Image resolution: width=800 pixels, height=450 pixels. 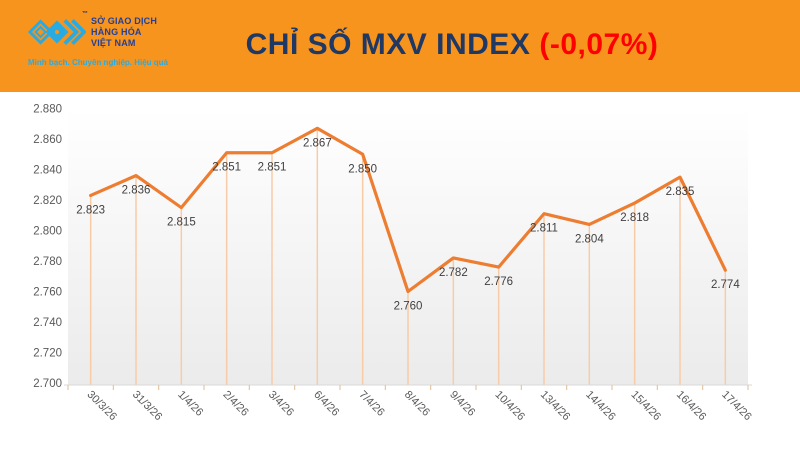 What do you see at coordinates (47, 293) in the screenshot?
I see `y-axis-tick-label: 2.760` at bounding box center [47, 293].